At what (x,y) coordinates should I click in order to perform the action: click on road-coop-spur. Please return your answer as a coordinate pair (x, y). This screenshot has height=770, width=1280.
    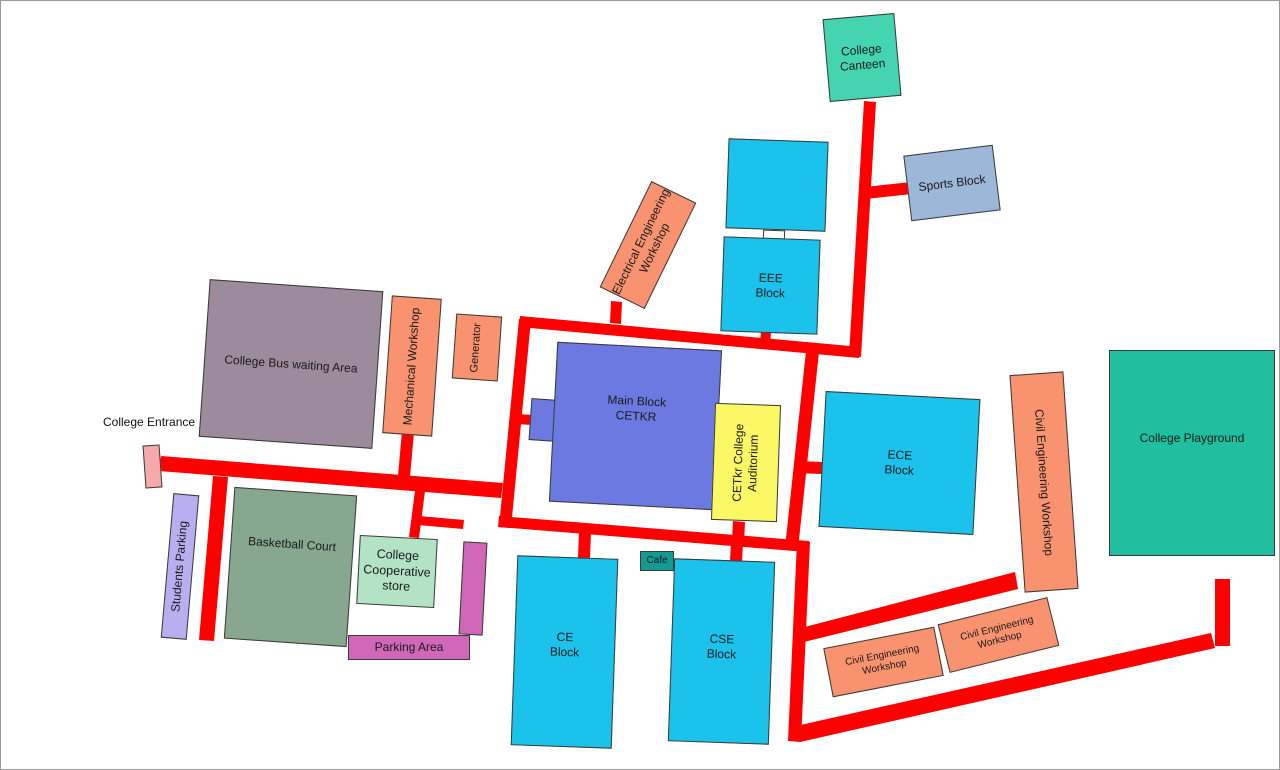
    Looking at the image, I should click on (441, 522).